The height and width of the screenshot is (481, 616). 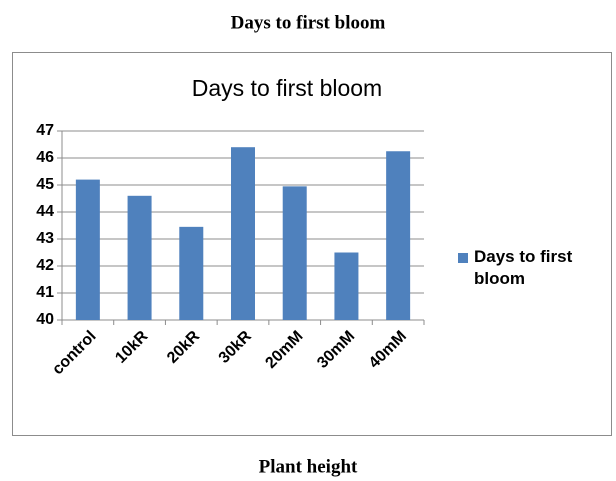 What do you see at coordinates (308, 466) in the screenshot?
I see `next-heading: Plant height` at bounding box center [308, 466].